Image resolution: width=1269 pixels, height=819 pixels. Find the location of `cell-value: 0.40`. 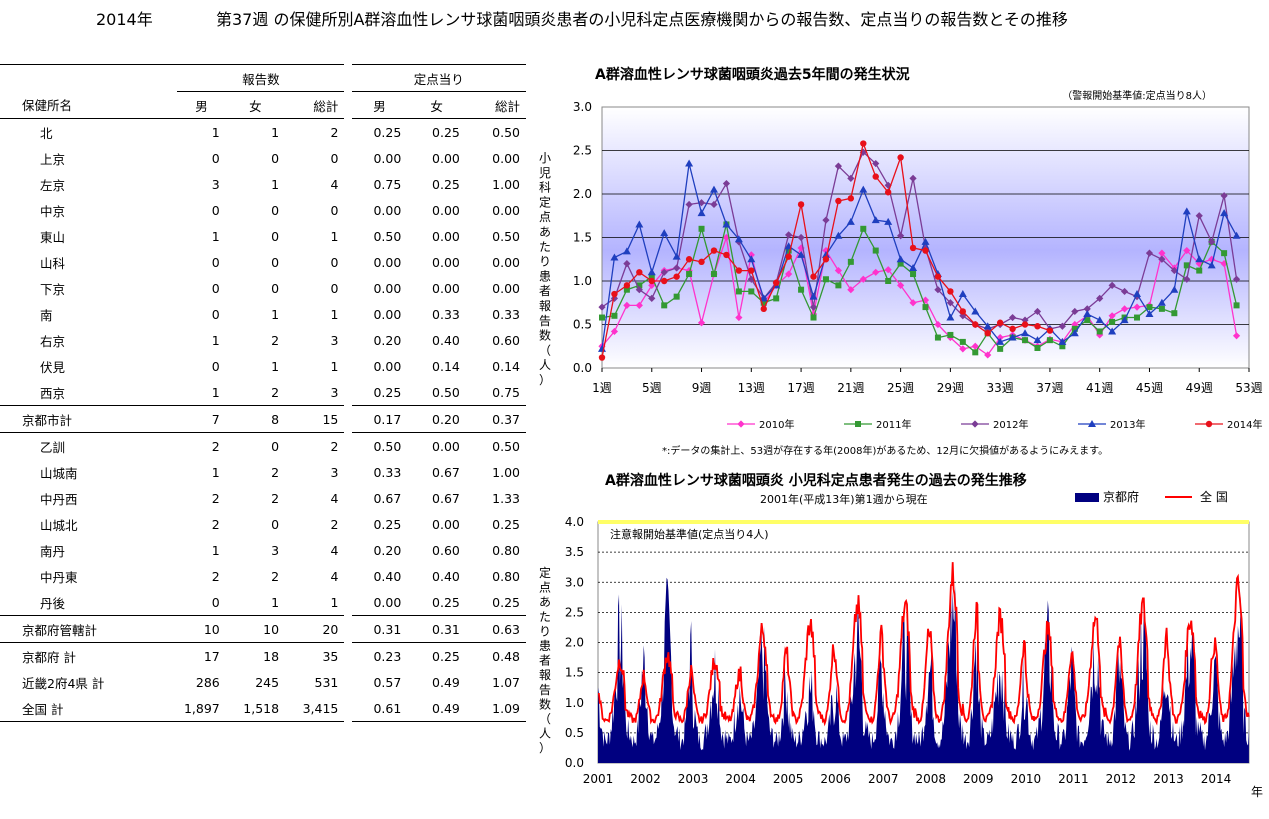

cell-value: 0.40 is located at coordinates (387, 576).